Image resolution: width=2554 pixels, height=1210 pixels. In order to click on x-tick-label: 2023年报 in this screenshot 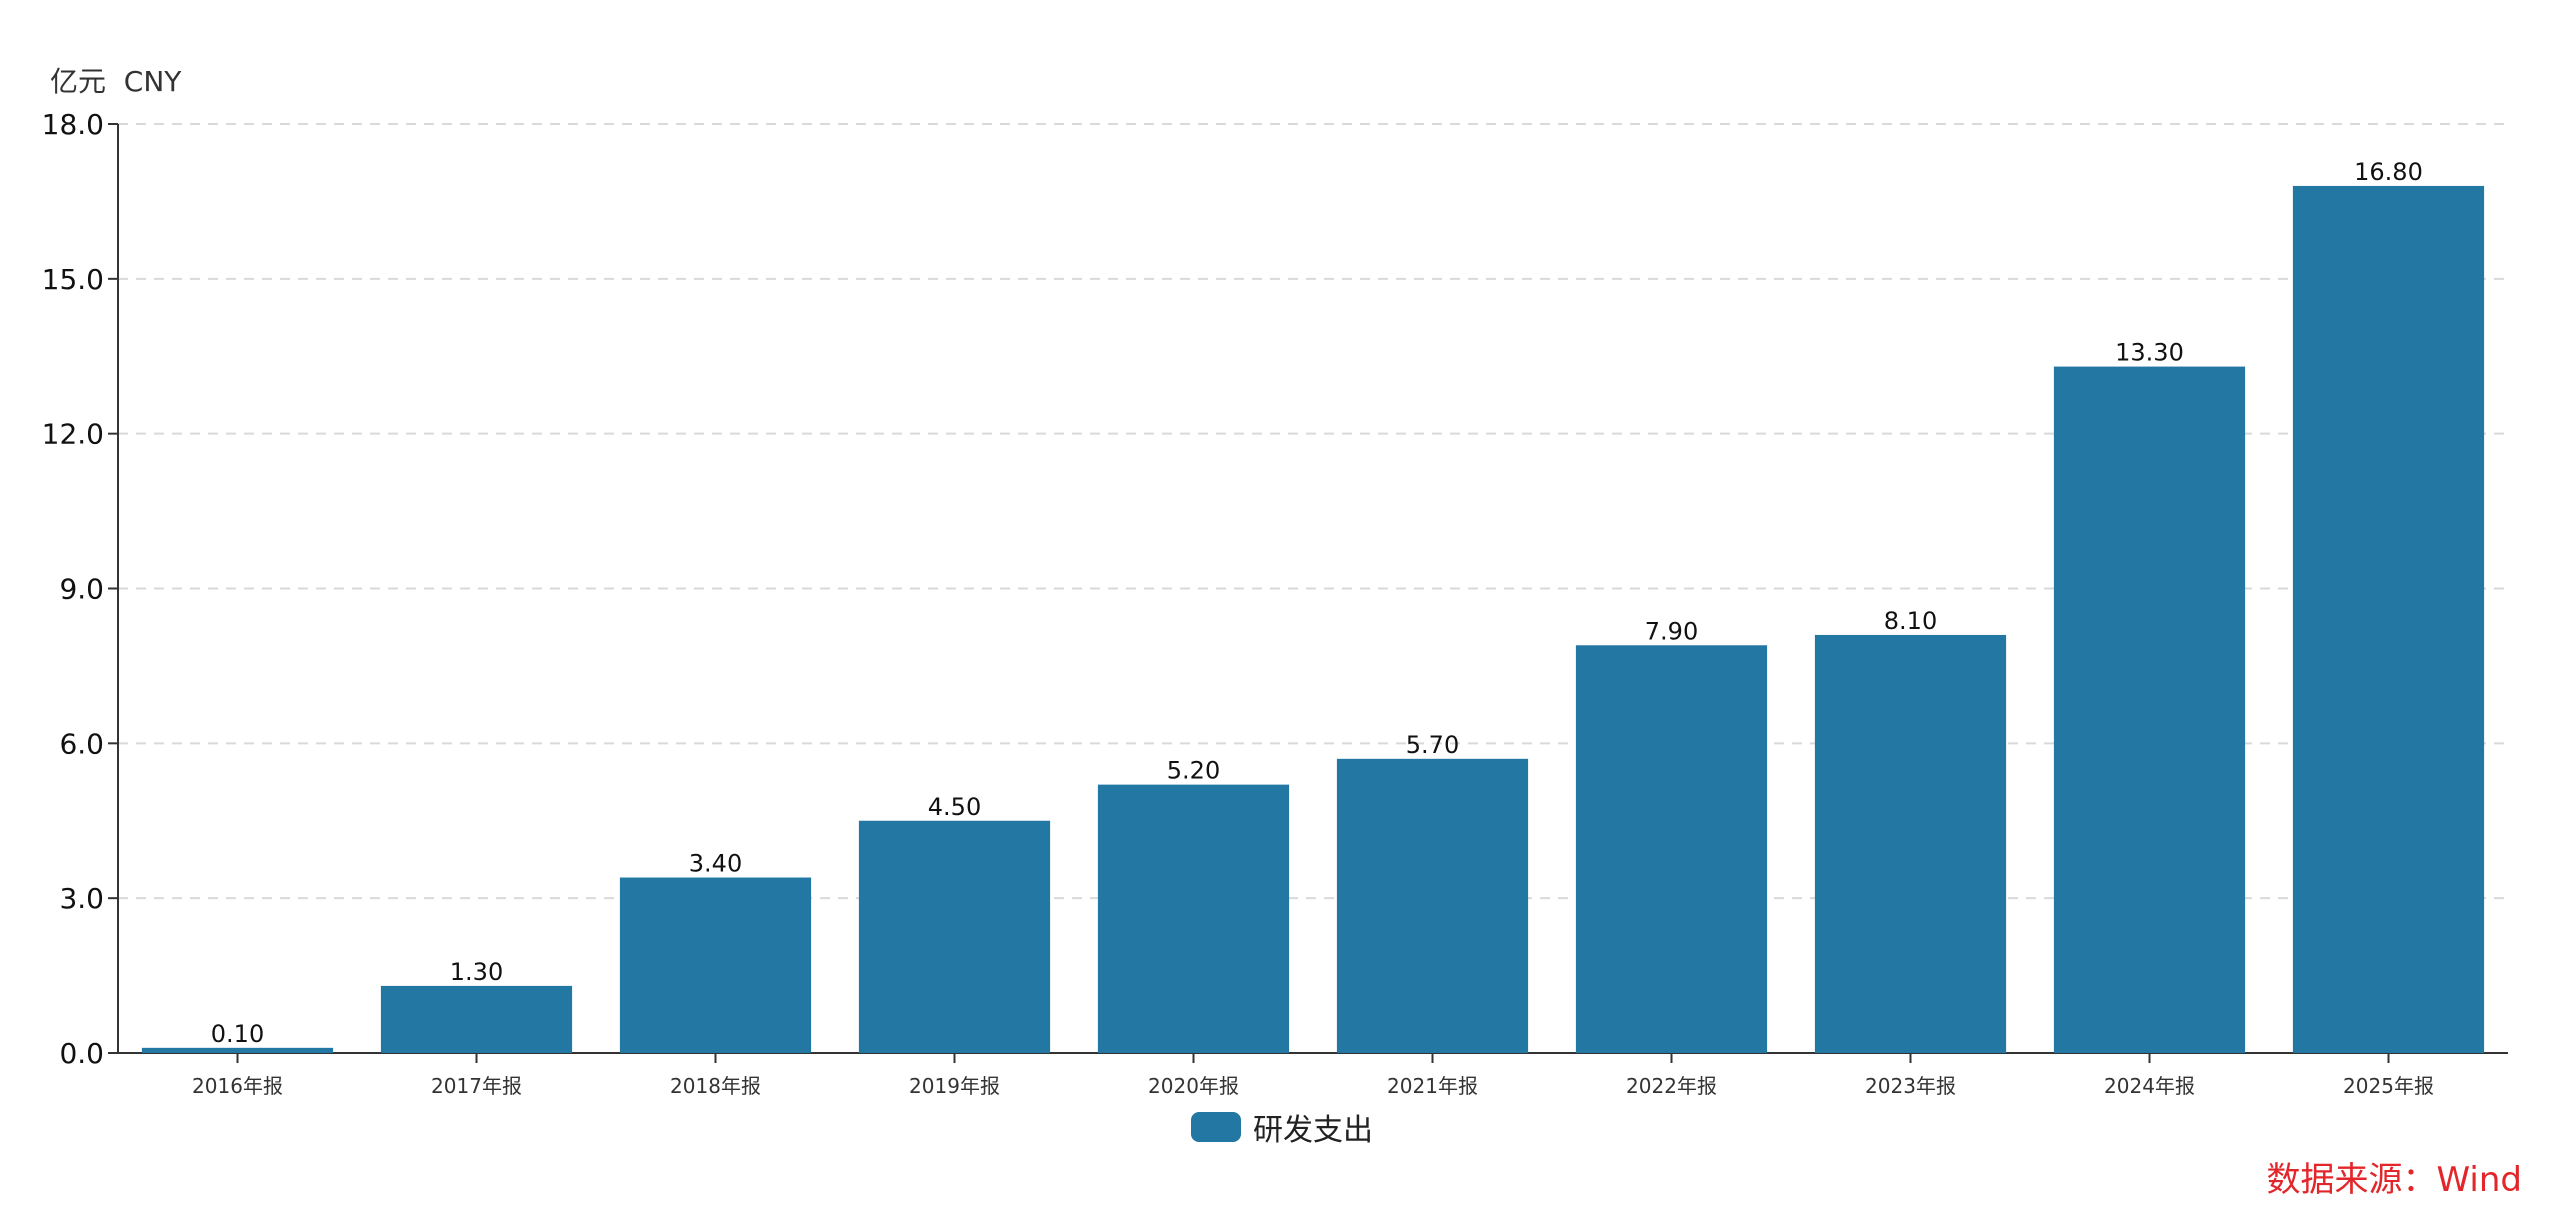, I will do `click(1910, 1086)`.